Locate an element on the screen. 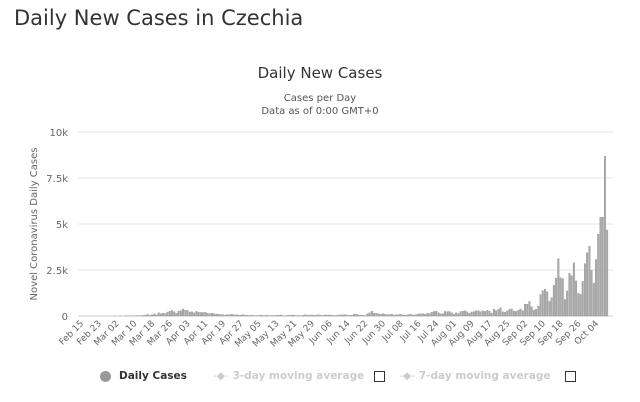 This screenshot has width=640, height=402. y-tick-label: 0 is located at coordinates (65, 317).